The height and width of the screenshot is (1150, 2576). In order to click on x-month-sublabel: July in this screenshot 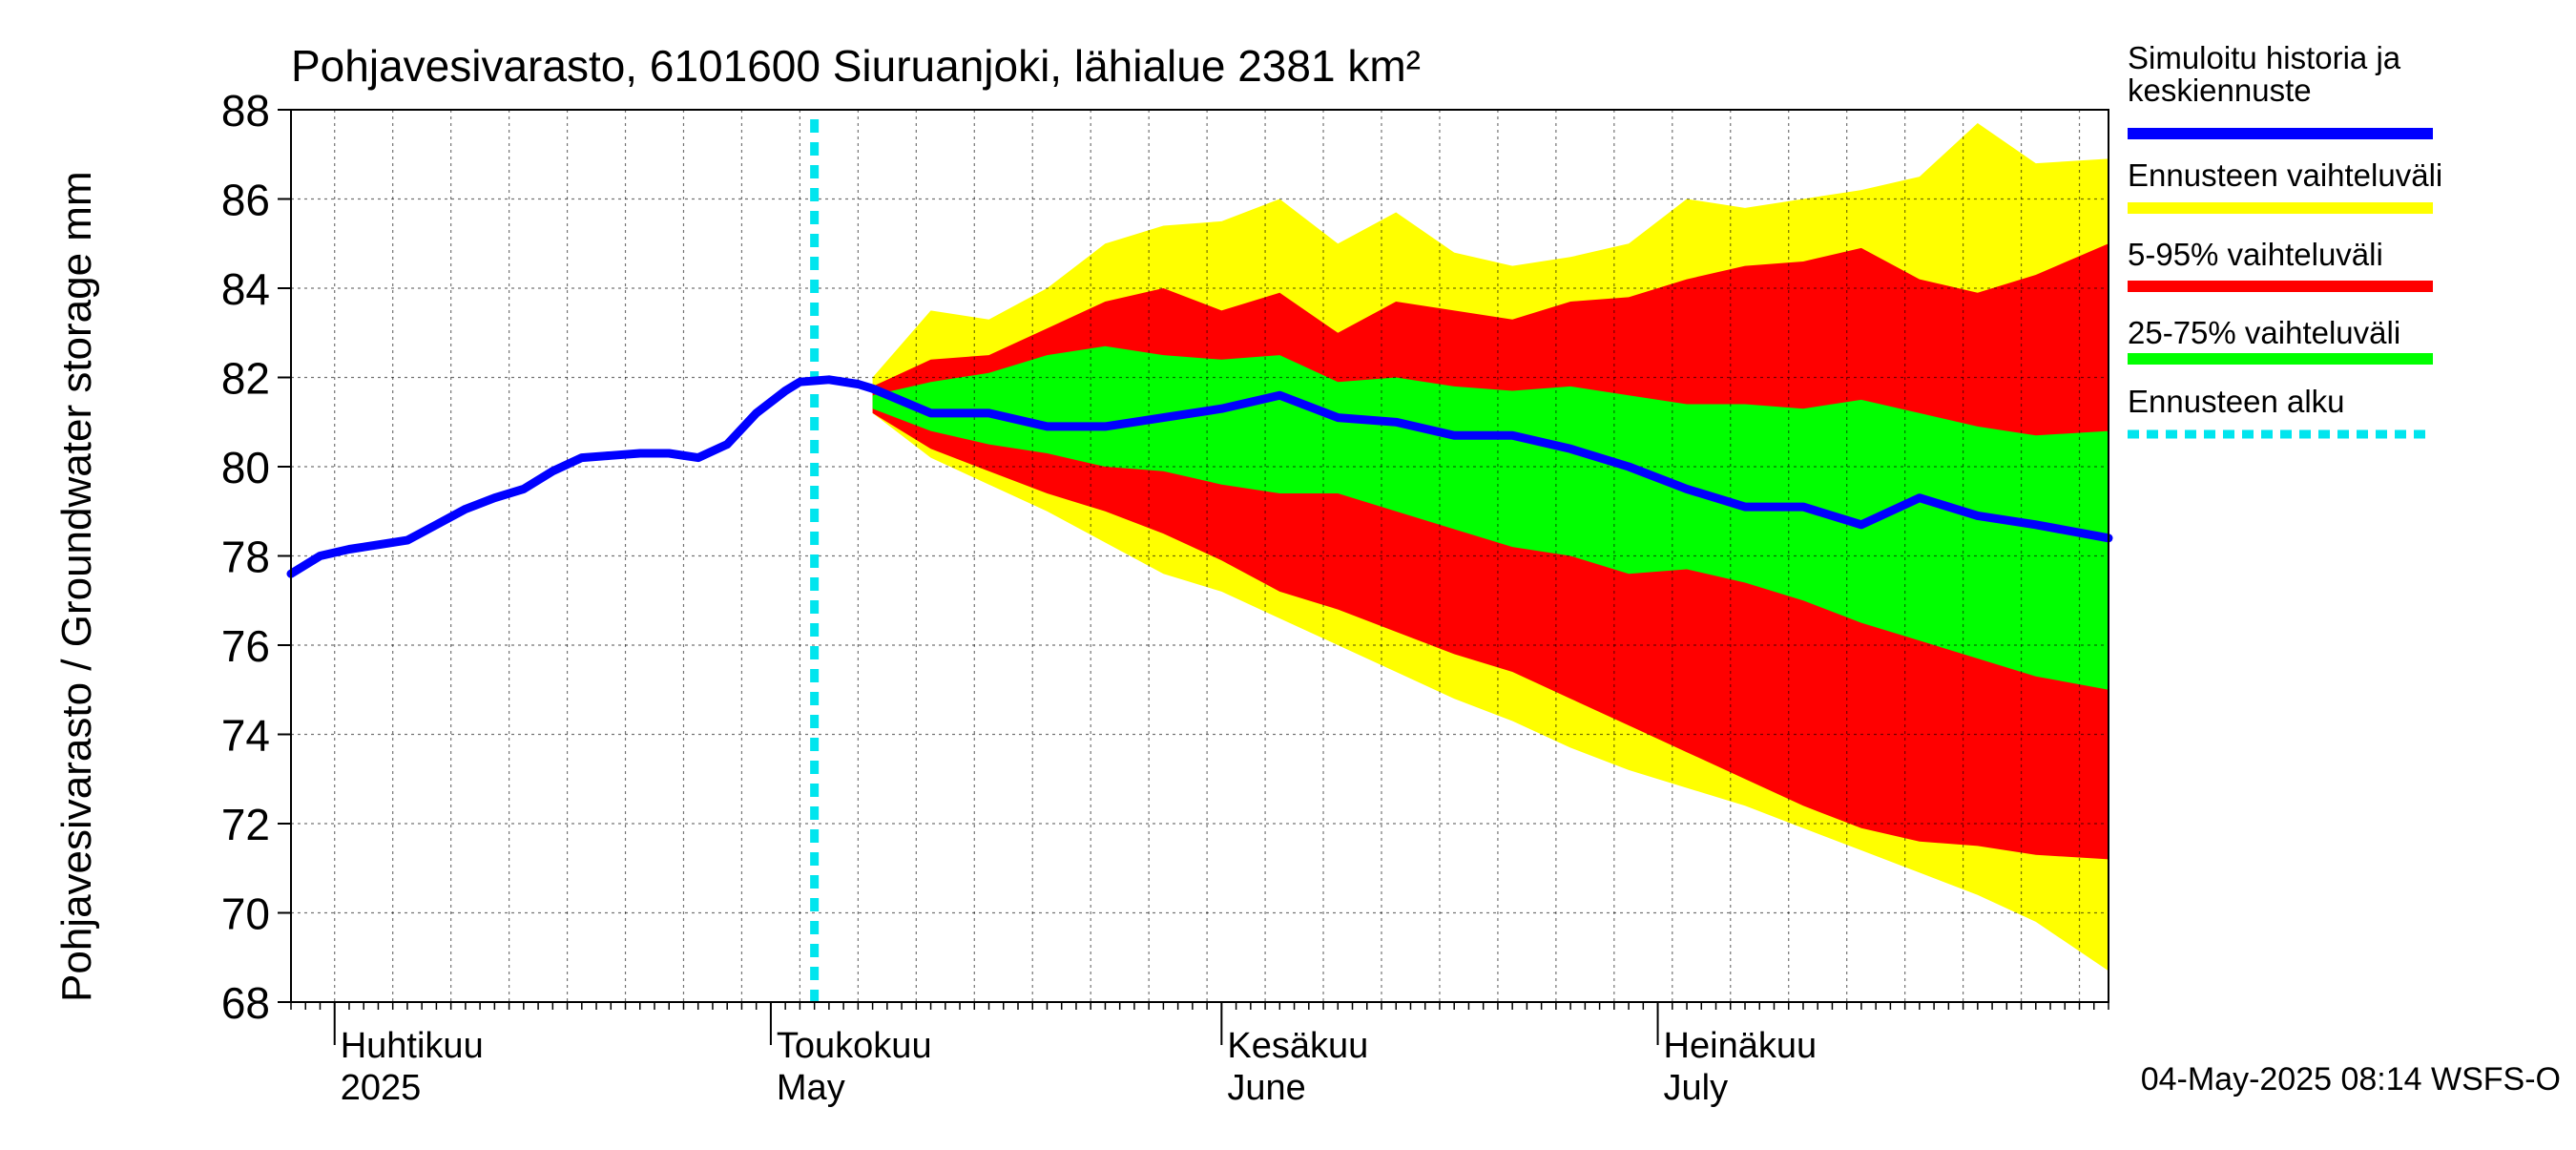, I will do `click(1696, 1088)`.